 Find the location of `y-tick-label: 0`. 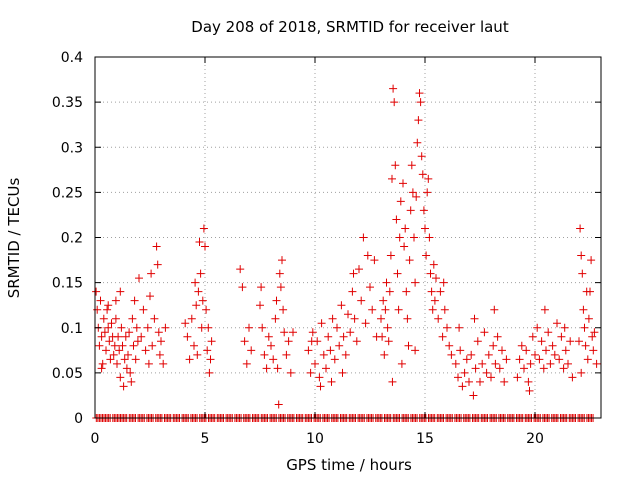

y-tick-label: 0 is located at coordinates (78, 419).